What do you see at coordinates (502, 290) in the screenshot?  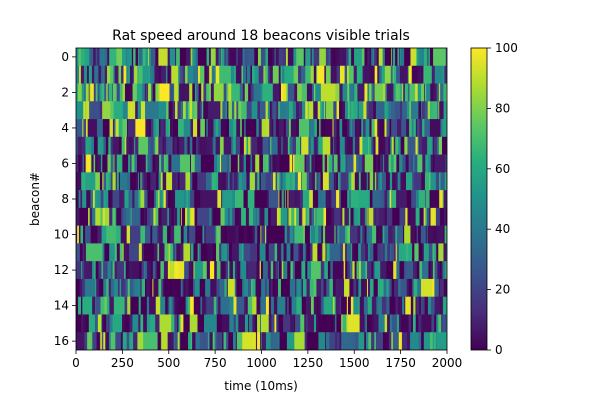 I see `colorbar-tick-label: 20` at bounding box center [502, 290].